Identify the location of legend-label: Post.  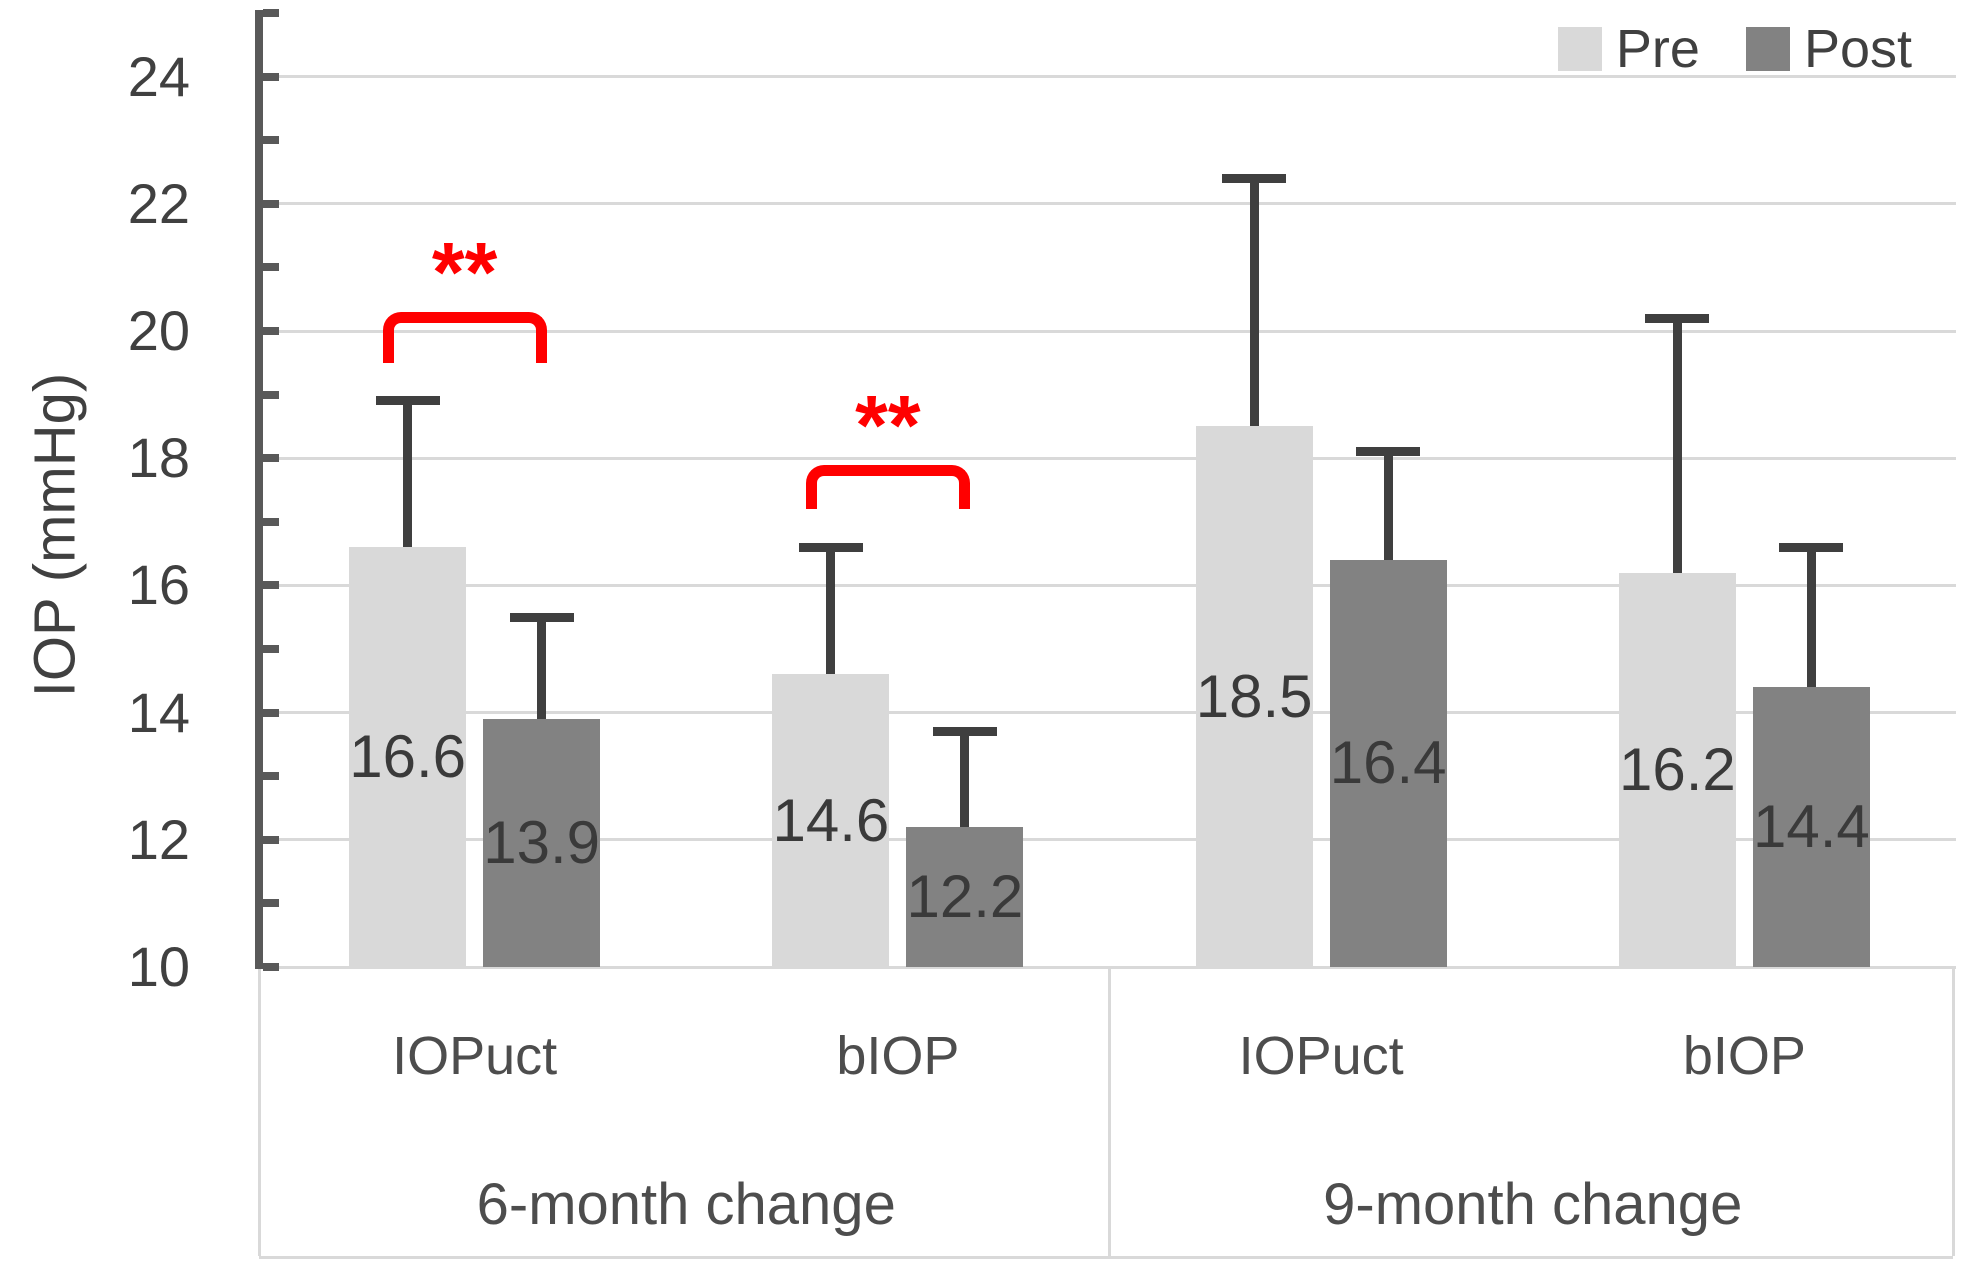
(1857, 49).